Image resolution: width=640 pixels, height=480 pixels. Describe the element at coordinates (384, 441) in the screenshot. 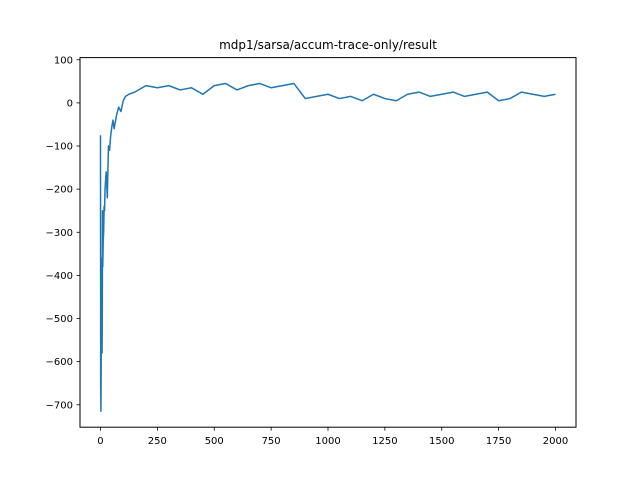

I see `x-tick-label: 1250` at that location.